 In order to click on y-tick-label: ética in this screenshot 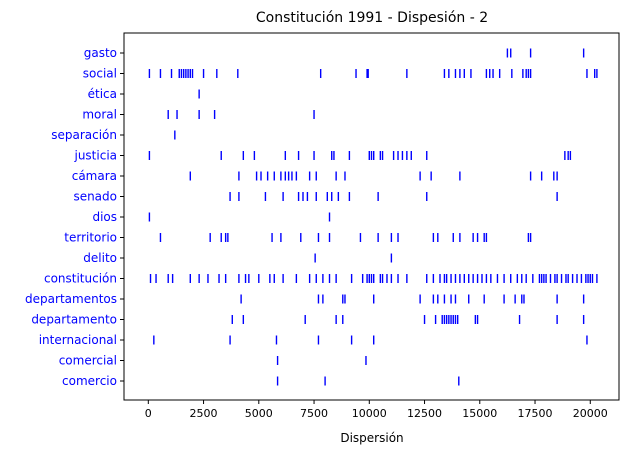, I will do `click(102, 94)`.